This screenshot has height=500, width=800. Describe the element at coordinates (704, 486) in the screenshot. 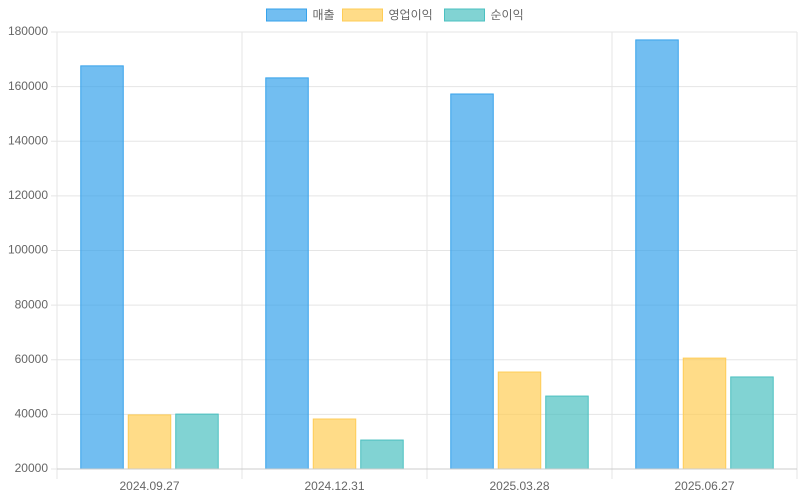

I see `x-tick-label: 2025.06.27` at that location.